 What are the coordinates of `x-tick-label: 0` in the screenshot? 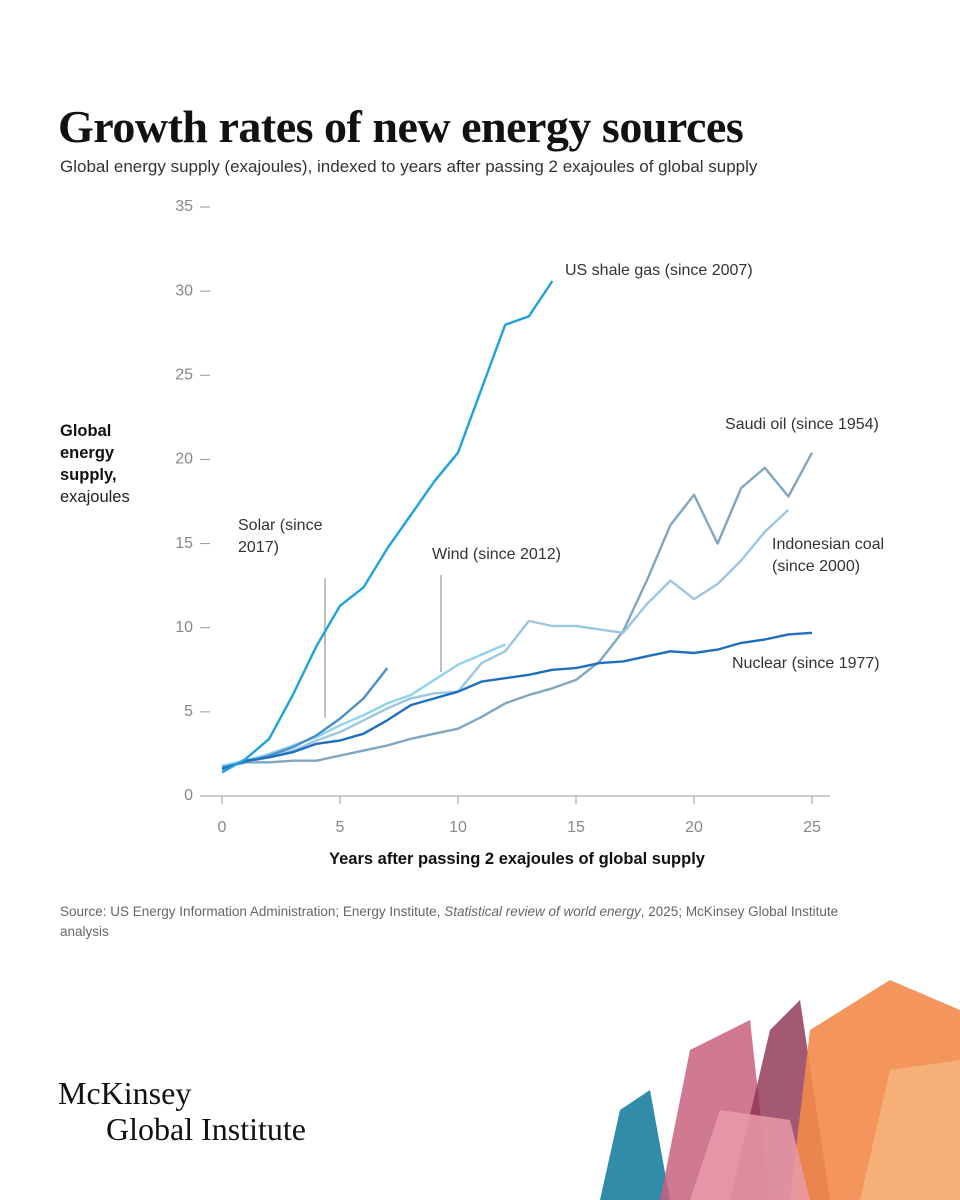 It's located at (222, 827).